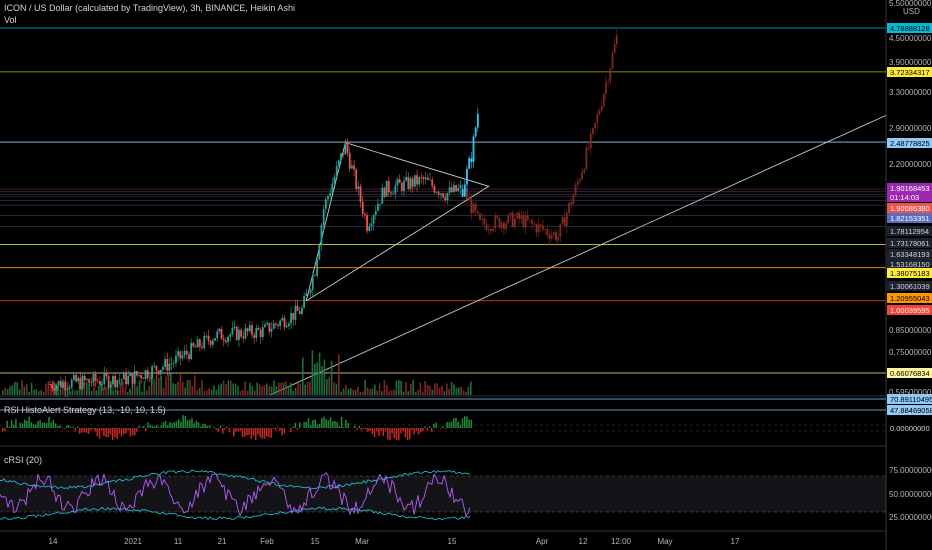 The width and height of the screenshot is (932, 550). Describe the element at coordinates (235, 513) in the screenshot. I see `crsi-lower-band` at that location.